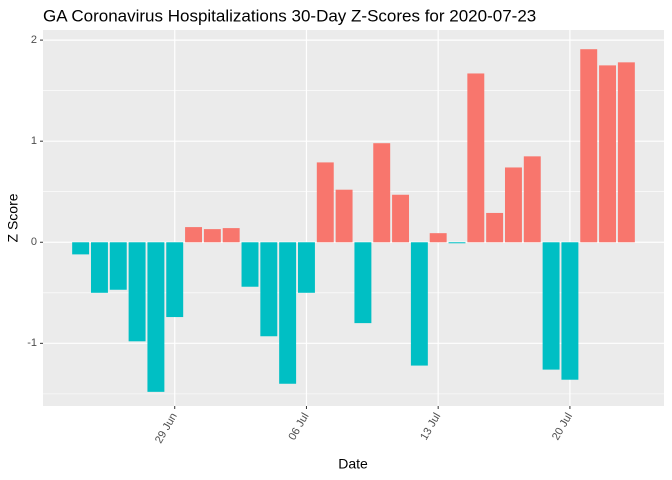  Describe the element at coordinates (562, 426) in the screenshot. I see `x-tick-label: 20 Jul` at that location.